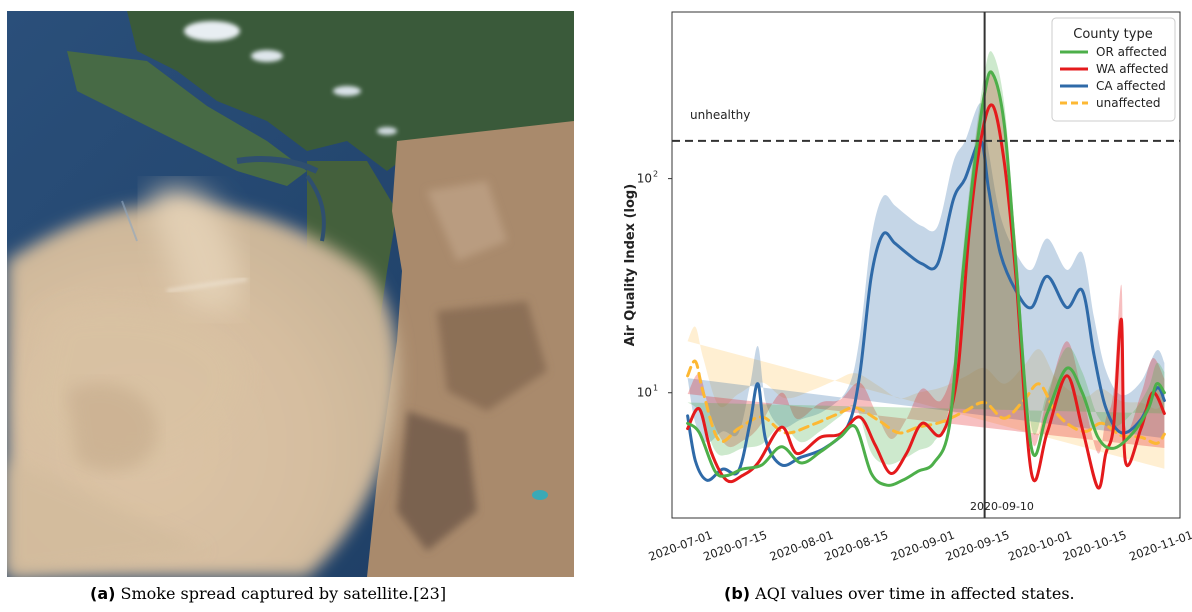 The image size is (1192, 612). I want to click on snow-caps, so click(290, 78).